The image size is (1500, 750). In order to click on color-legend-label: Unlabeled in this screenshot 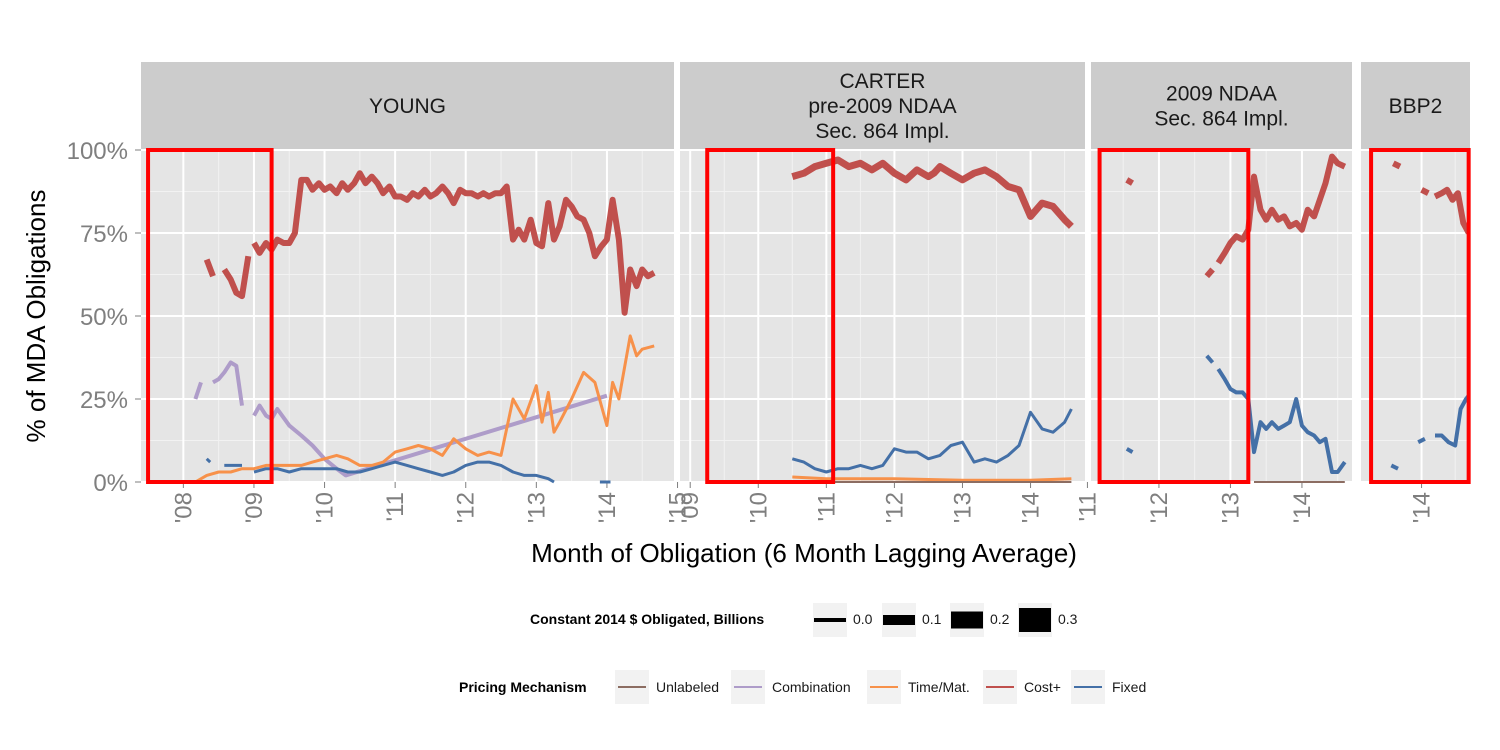, I will do `click(687, 687)`.